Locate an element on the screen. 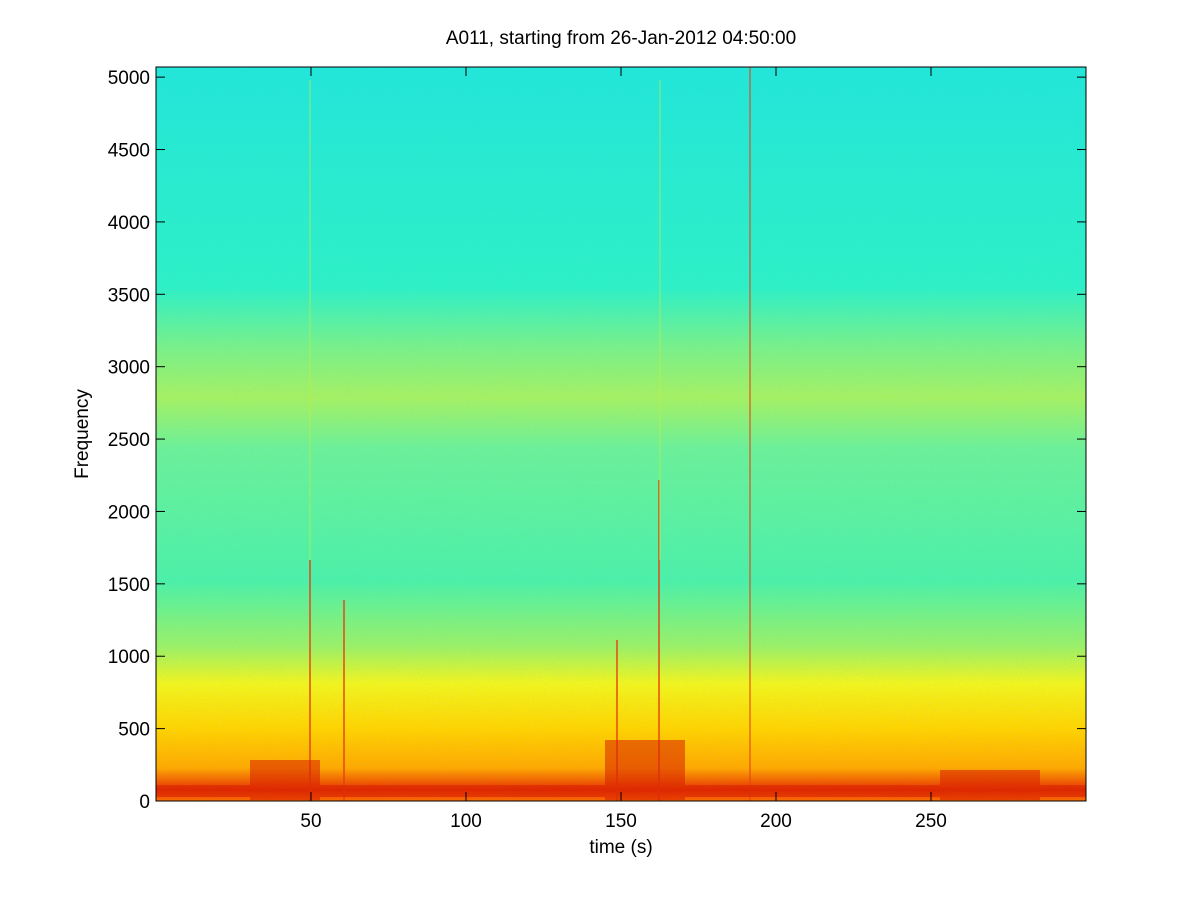  x-tick-label: 200 is located at coordinates (776, 821).